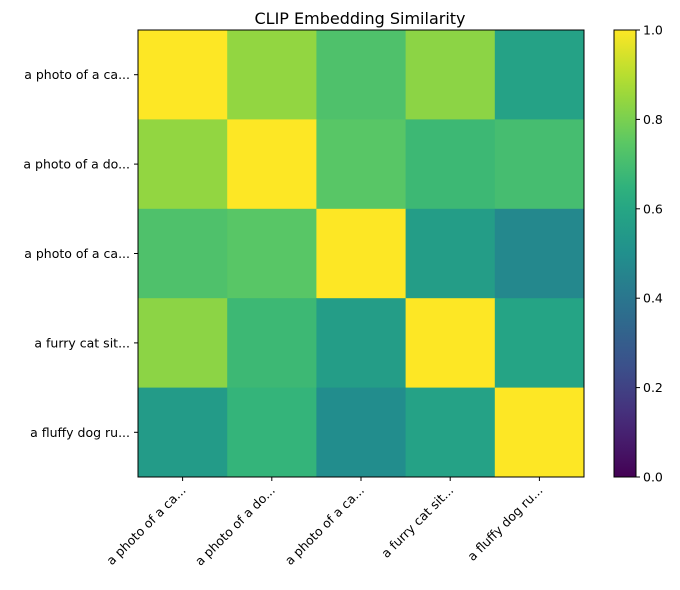 The width and height of the screenshot is (680, 590). What do you see at coordinates (359, 18) in the screenshot?
I see `chart-title: CLIP Embedding Similarity` at bounding box center [359, 18].